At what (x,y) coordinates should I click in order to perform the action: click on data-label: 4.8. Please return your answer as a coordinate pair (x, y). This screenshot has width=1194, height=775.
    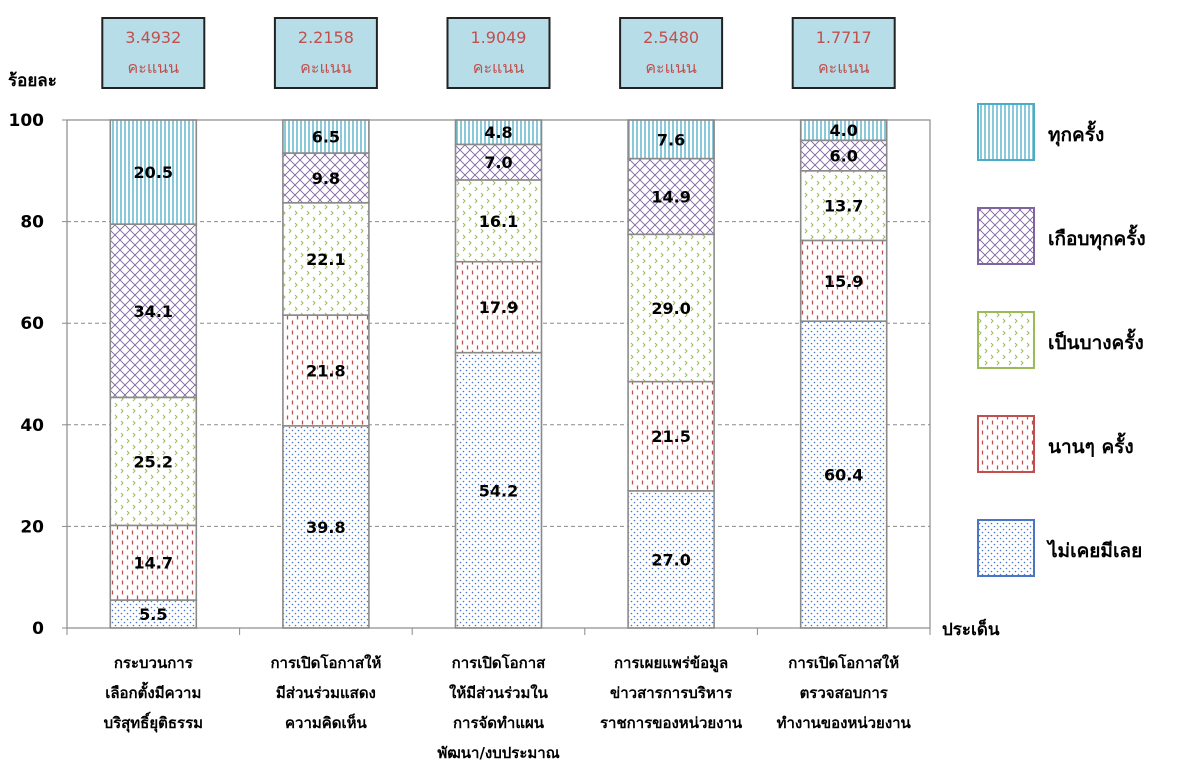
    Looking at the image, I should click on (498, 132).